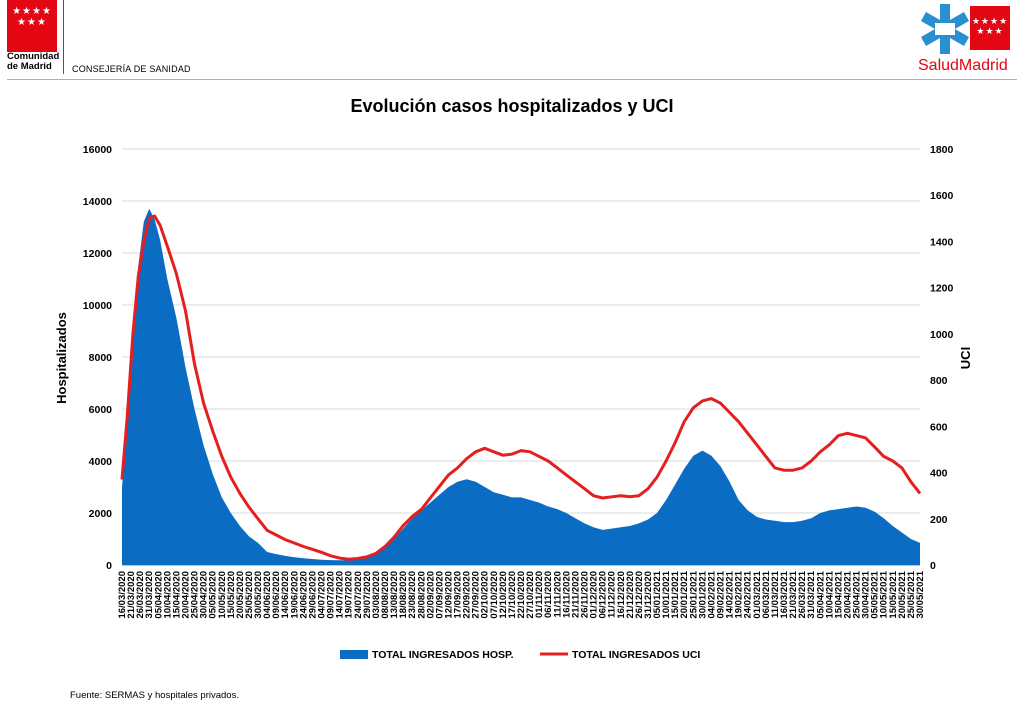 The image size is (1024, 718). I want to click on x-tick-label: 26/11/2020, so click(585, 594).